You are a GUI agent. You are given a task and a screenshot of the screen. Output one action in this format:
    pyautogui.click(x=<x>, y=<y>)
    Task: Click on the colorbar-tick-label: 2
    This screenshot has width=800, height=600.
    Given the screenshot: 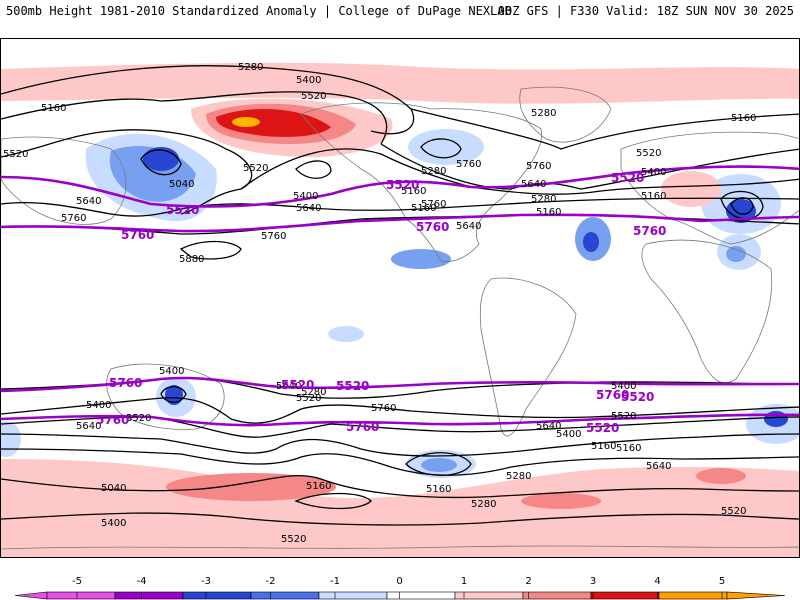 What is the action you would take?
    pyautogui.click(x=528, y=581)
    